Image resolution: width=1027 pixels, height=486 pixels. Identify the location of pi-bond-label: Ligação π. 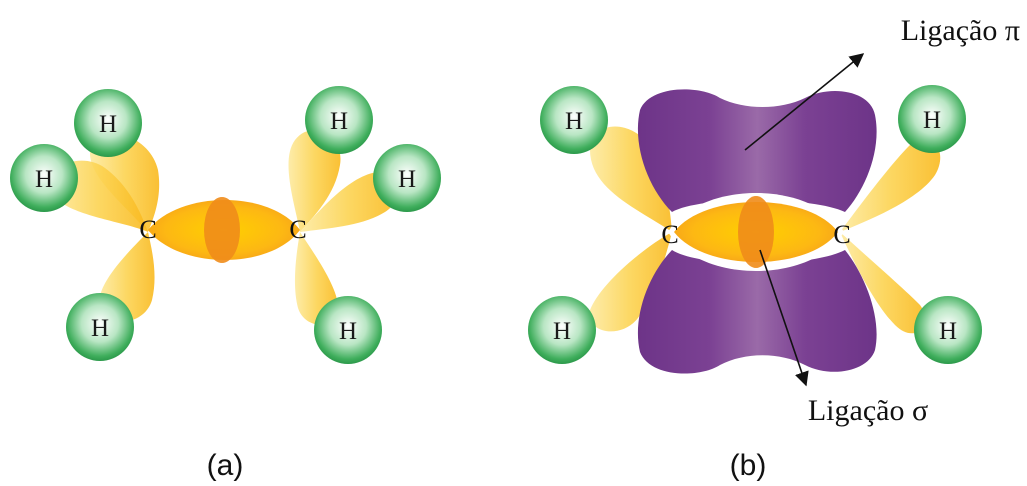
(960, 30).